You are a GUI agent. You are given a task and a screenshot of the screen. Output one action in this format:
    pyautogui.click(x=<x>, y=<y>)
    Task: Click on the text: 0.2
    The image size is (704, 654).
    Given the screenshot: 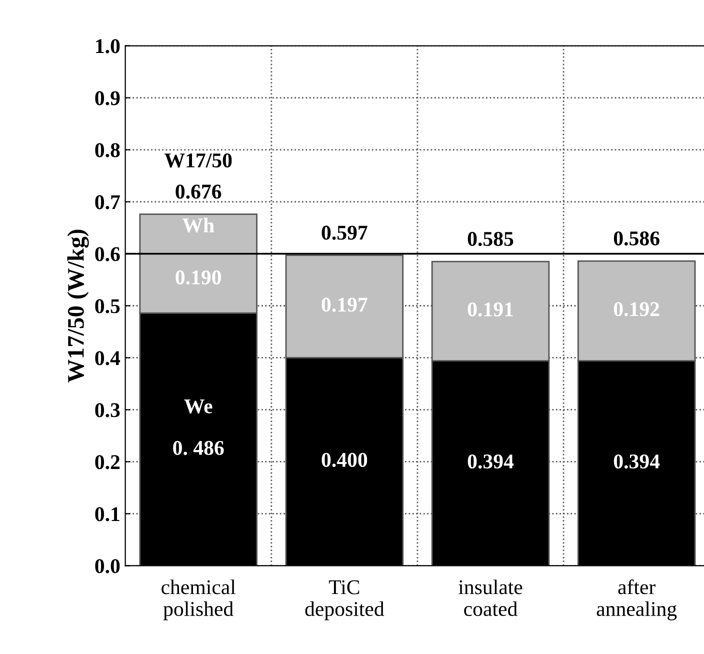 What is the action you would take?
    pyautogui.click(x=107, y=462)
    